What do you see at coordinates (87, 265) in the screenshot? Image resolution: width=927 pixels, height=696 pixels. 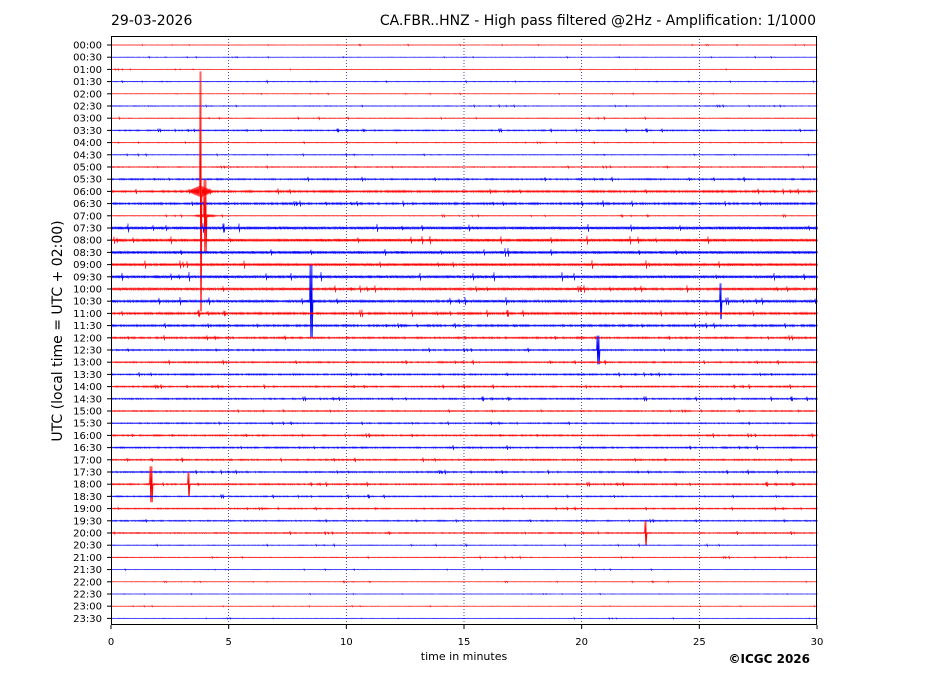 I see `row-time-label: 09:00` at bounding box center [87, 265].